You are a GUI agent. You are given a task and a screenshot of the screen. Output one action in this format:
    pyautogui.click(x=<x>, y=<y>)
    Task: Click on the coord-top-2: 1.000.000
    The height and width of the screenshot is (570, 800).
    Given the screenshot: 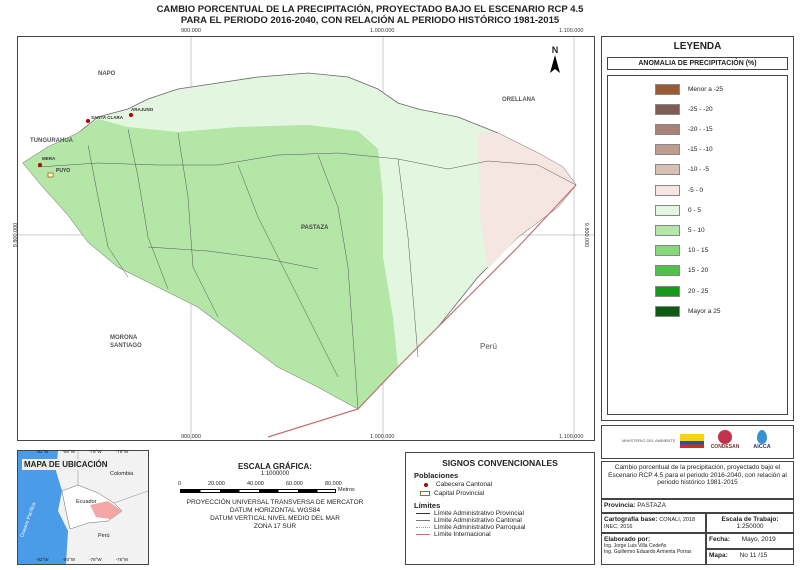 What is the action you would take?
    pyautogui.click(x=382, y=31)
    